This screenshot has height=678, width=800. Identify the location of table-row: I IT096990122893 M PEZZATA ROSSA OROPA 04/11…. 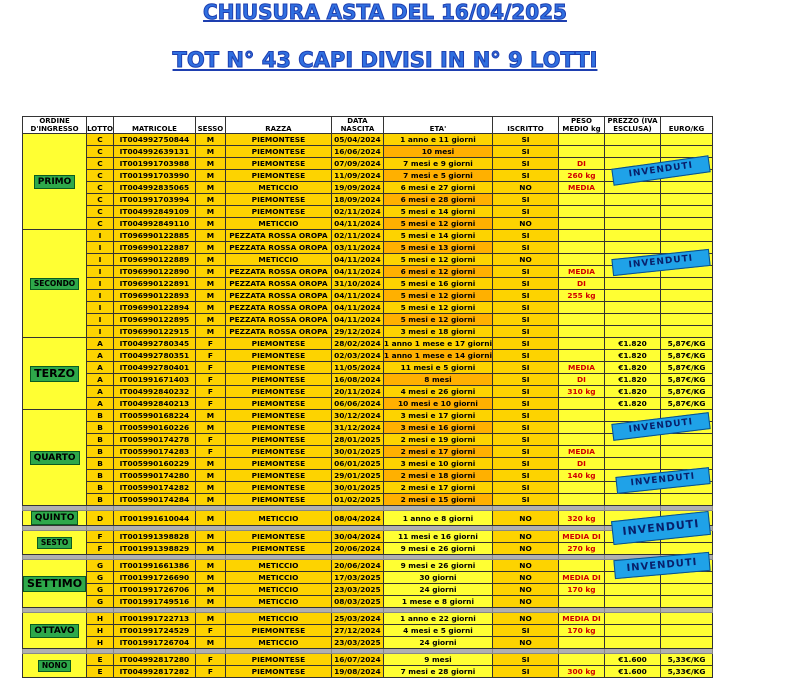
(368, 295).